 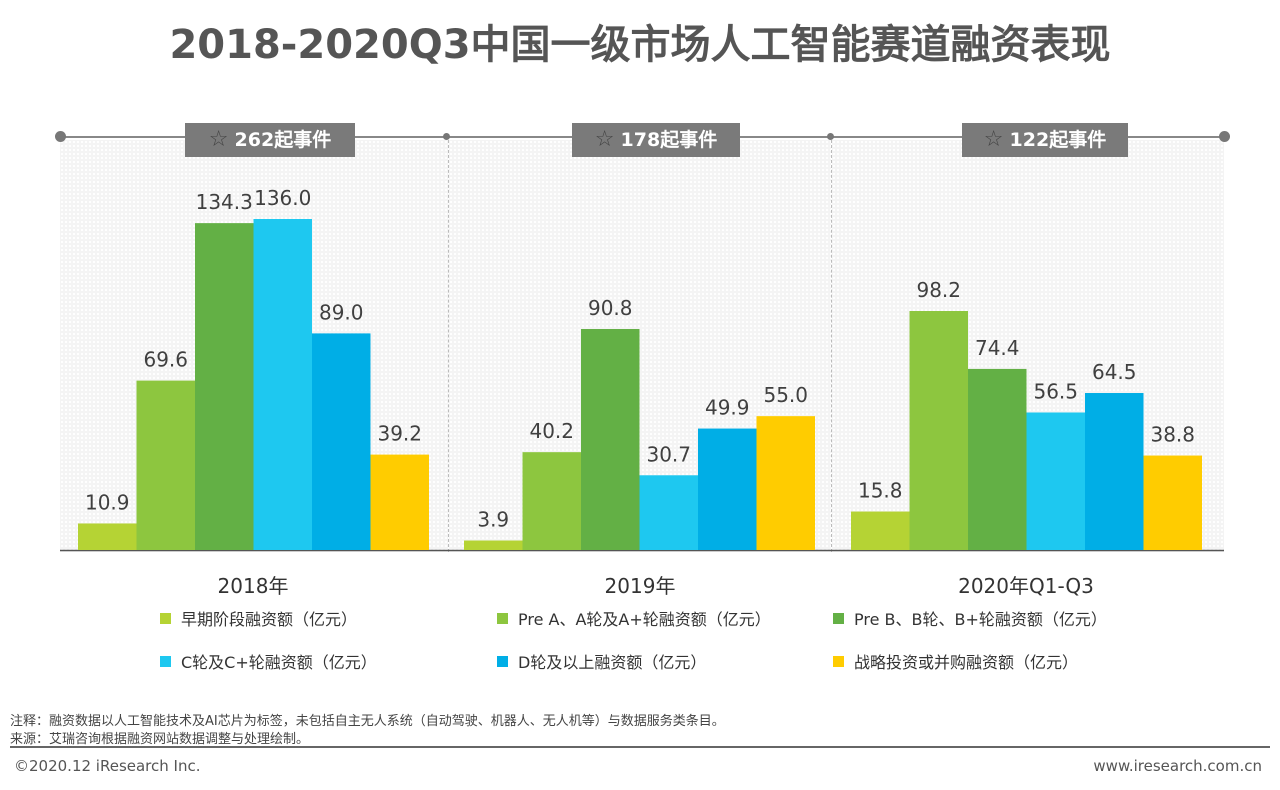 What do you see at coordinates (980, 619) in the screenshot?
I see `legend-label: Pre B、B轮、B+轮融资额（亿元）` at bounding box center [980, 619].